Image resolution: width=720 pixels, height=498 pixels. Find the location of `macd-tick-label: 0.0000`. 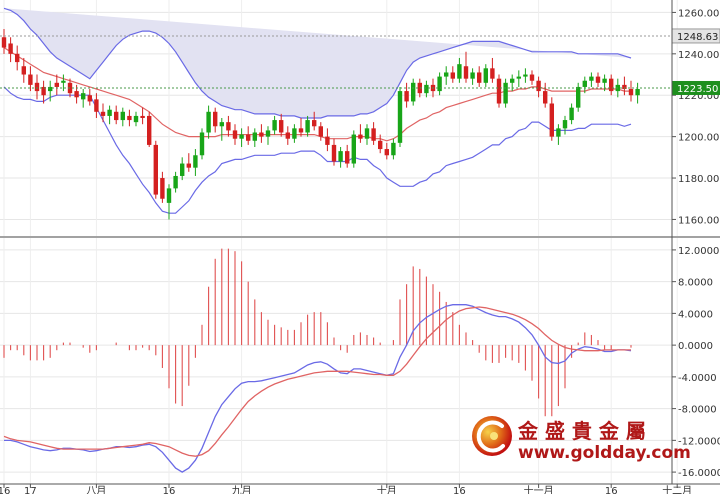

macd-tick-label: 0.0000 is located at coordinates (695, 346).